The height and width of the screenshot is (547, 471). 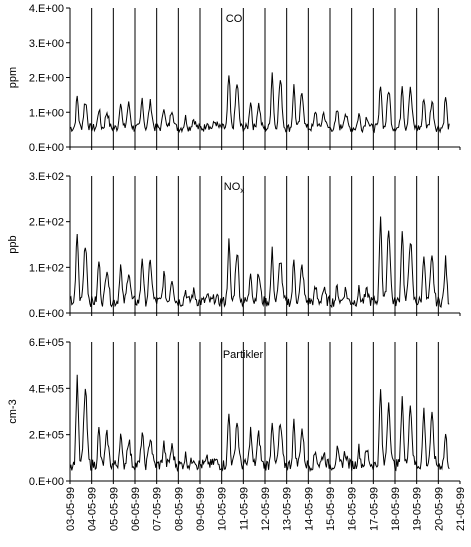 I want to click on y-tick-label: 1.E+02, so click(x=46, y=268).